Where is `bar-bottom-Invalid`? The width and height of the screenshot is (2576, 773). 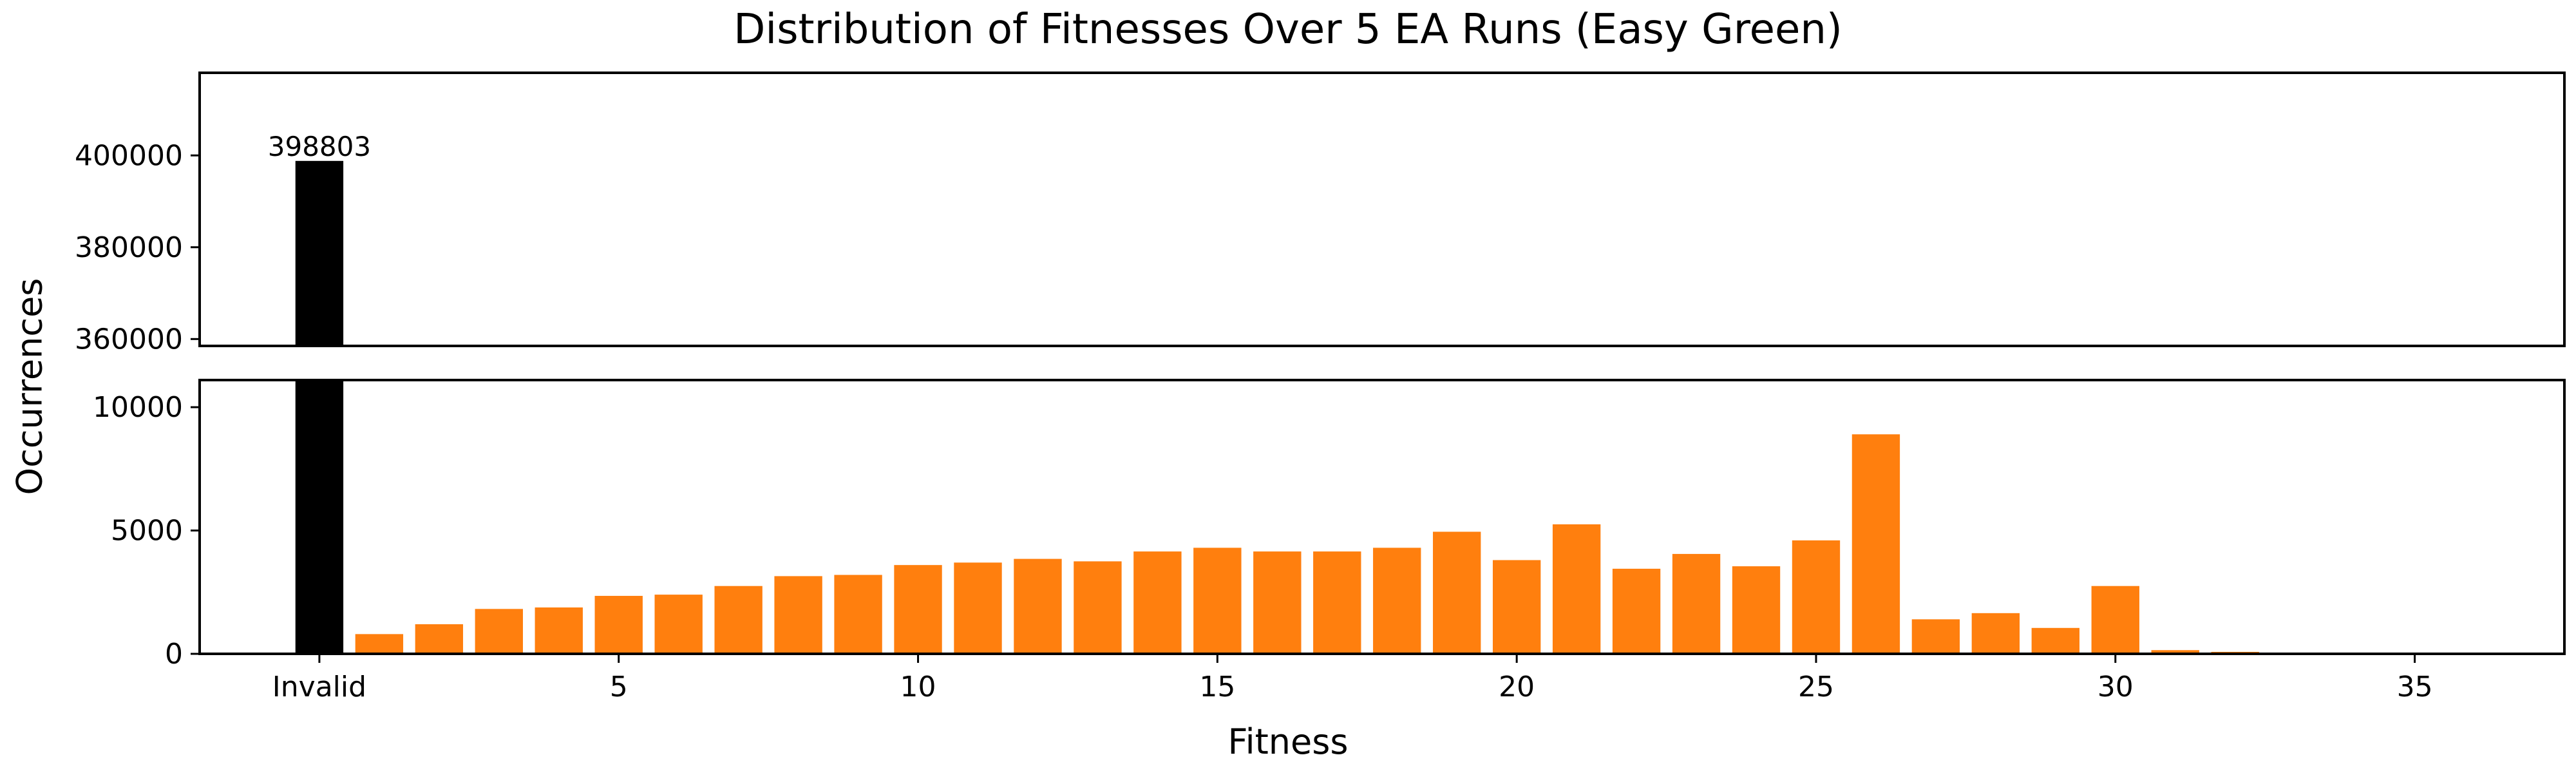
bar-bottom-Invalid is located at coordinates (319, 517).